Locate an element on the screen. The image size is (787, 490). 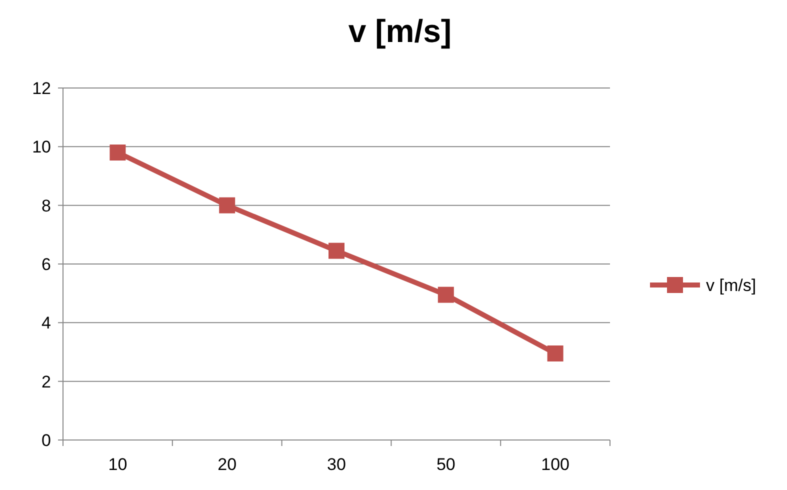
x-tick-label: 20 is located at coordinates (227, 464).